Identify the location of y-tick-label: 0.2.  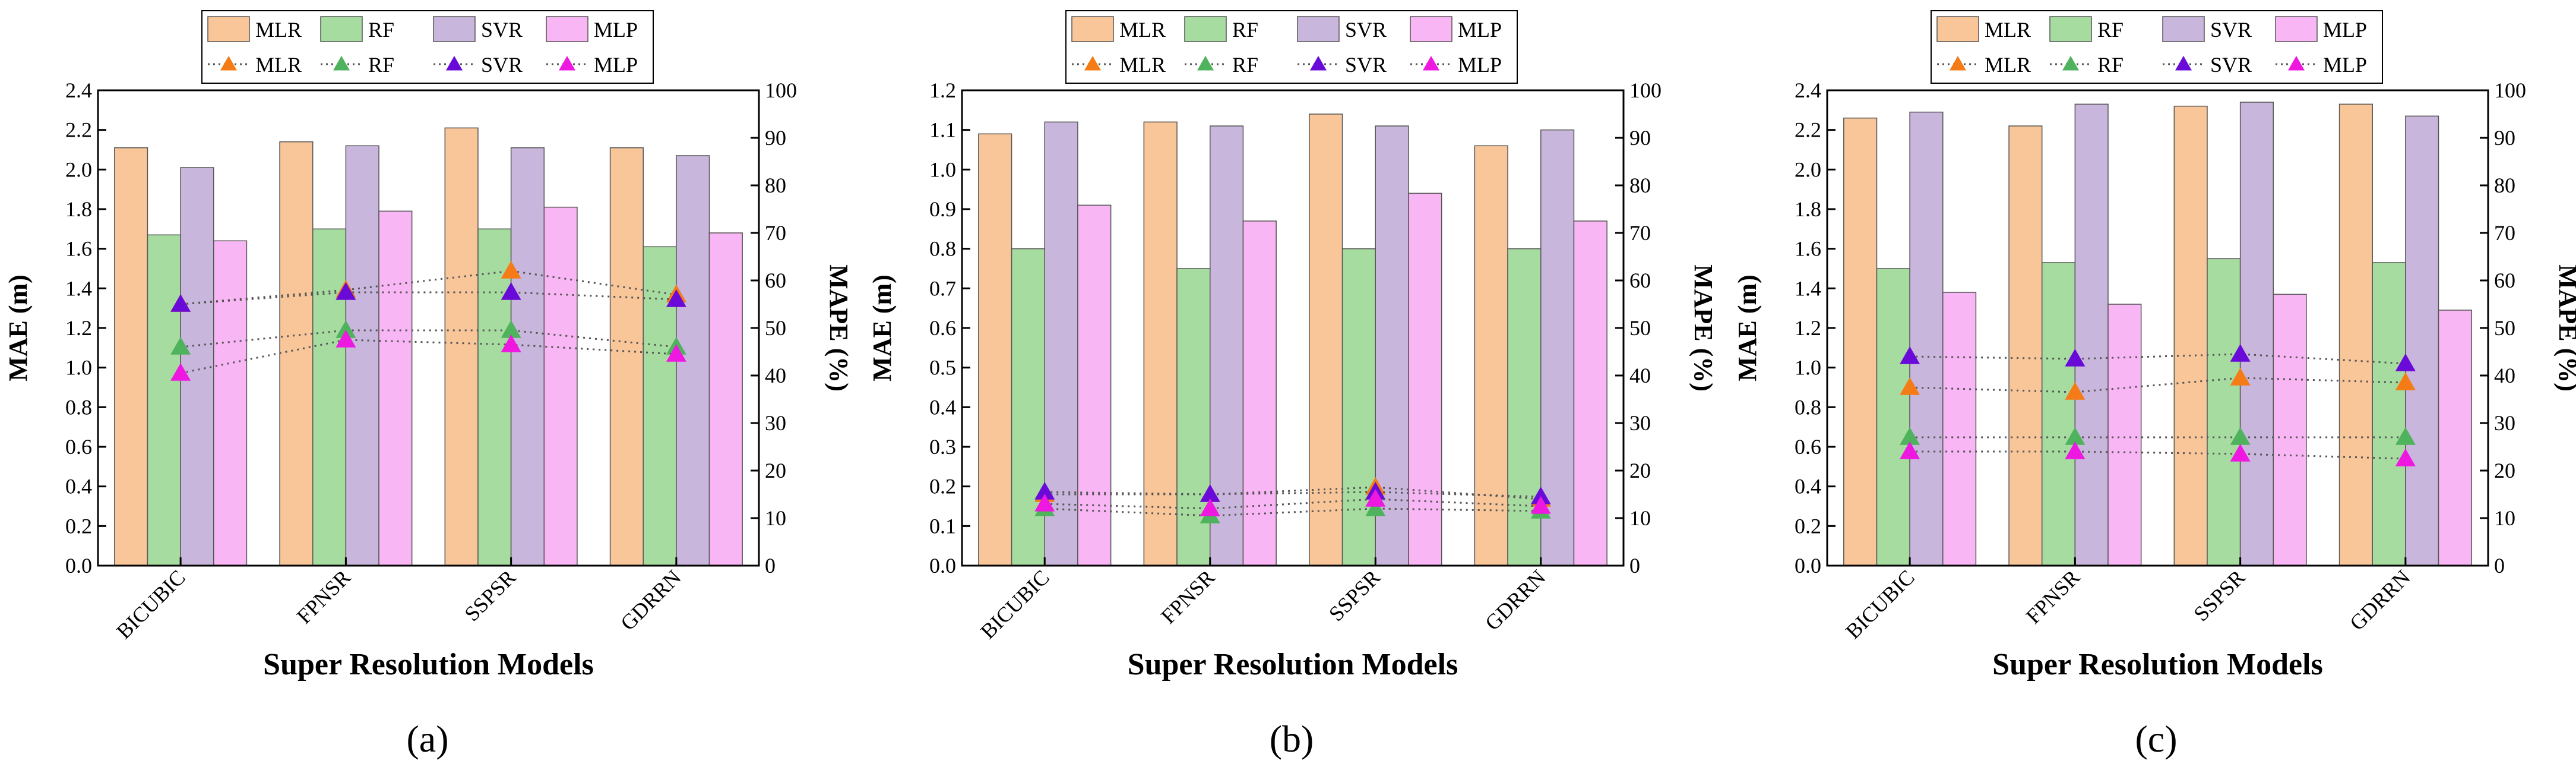
(78, 526).